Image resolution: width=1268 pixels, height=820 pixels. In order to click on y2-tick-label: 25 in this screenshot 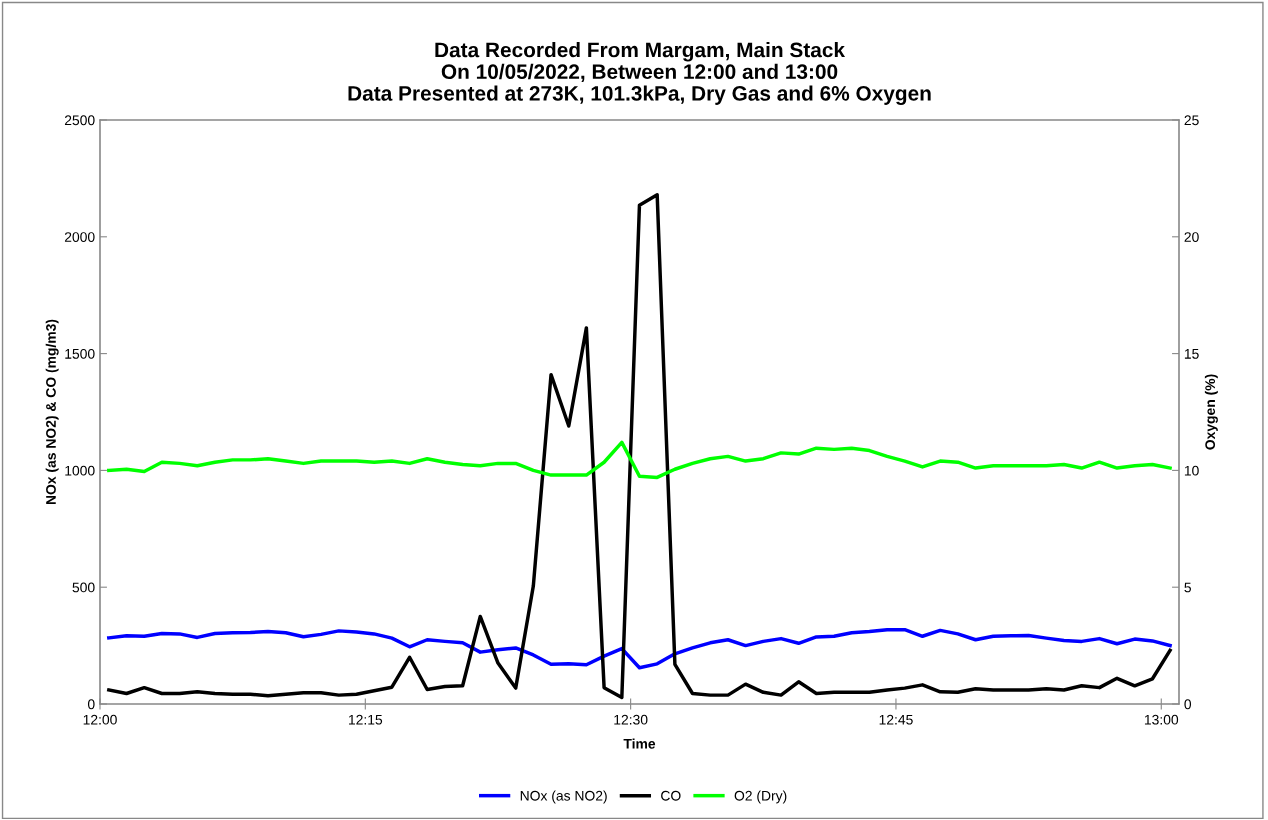, I will do `click(1191, 120)`.